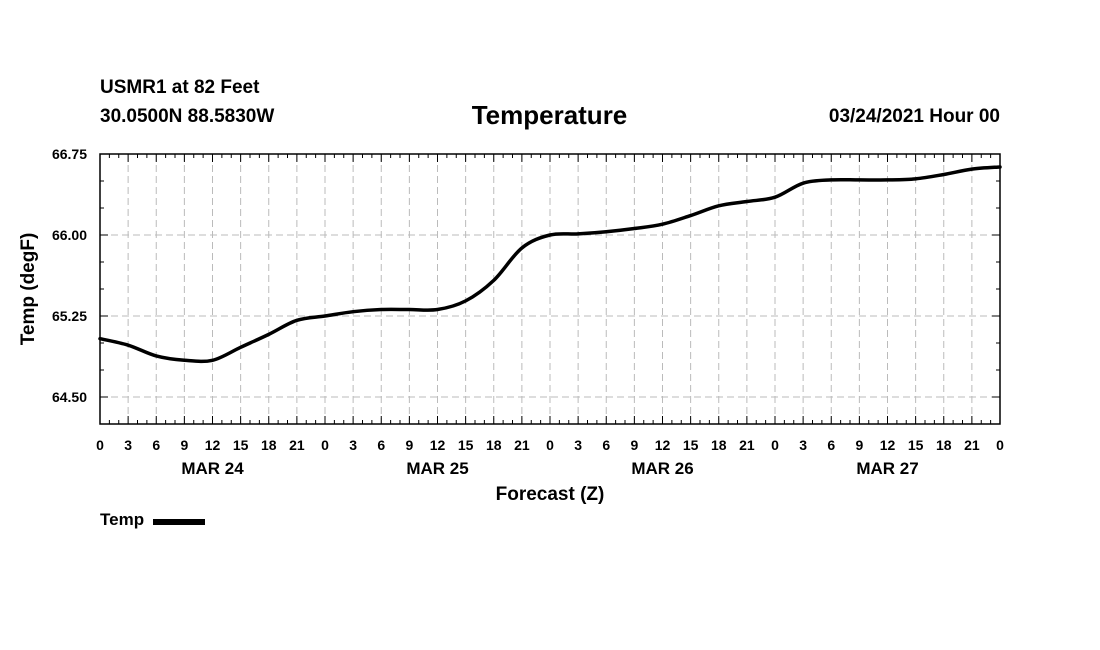  Describe the element at coordinates (180, 87) in the screenshot. I see `station-label: USMR1 at 82 Feet` at that location.